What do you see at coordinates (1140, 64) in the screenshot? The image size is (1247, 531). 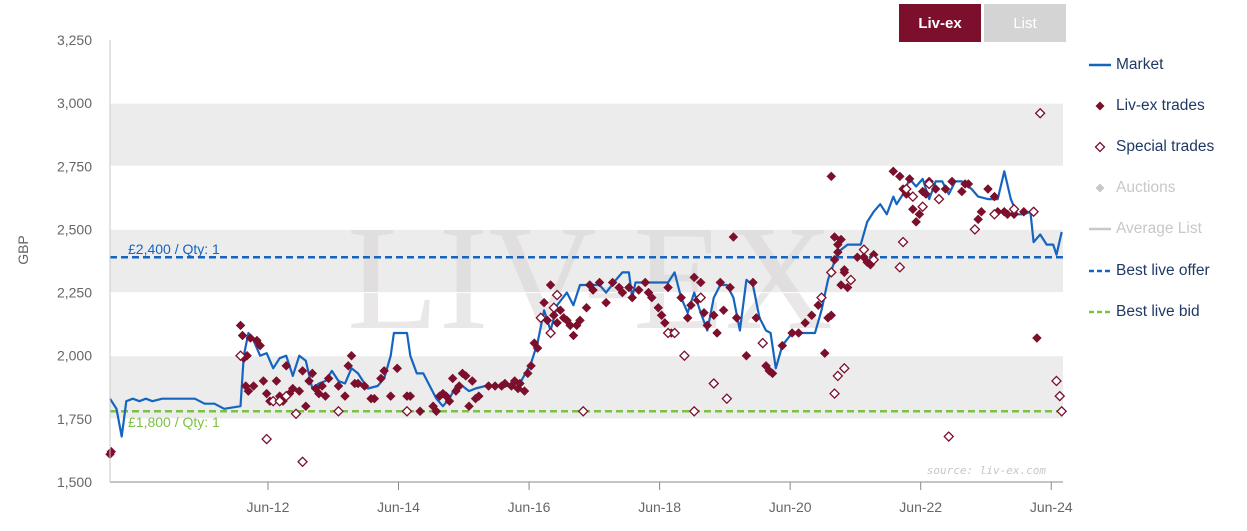 I see `legend-label: Market` at bounding box center [1140, 64].